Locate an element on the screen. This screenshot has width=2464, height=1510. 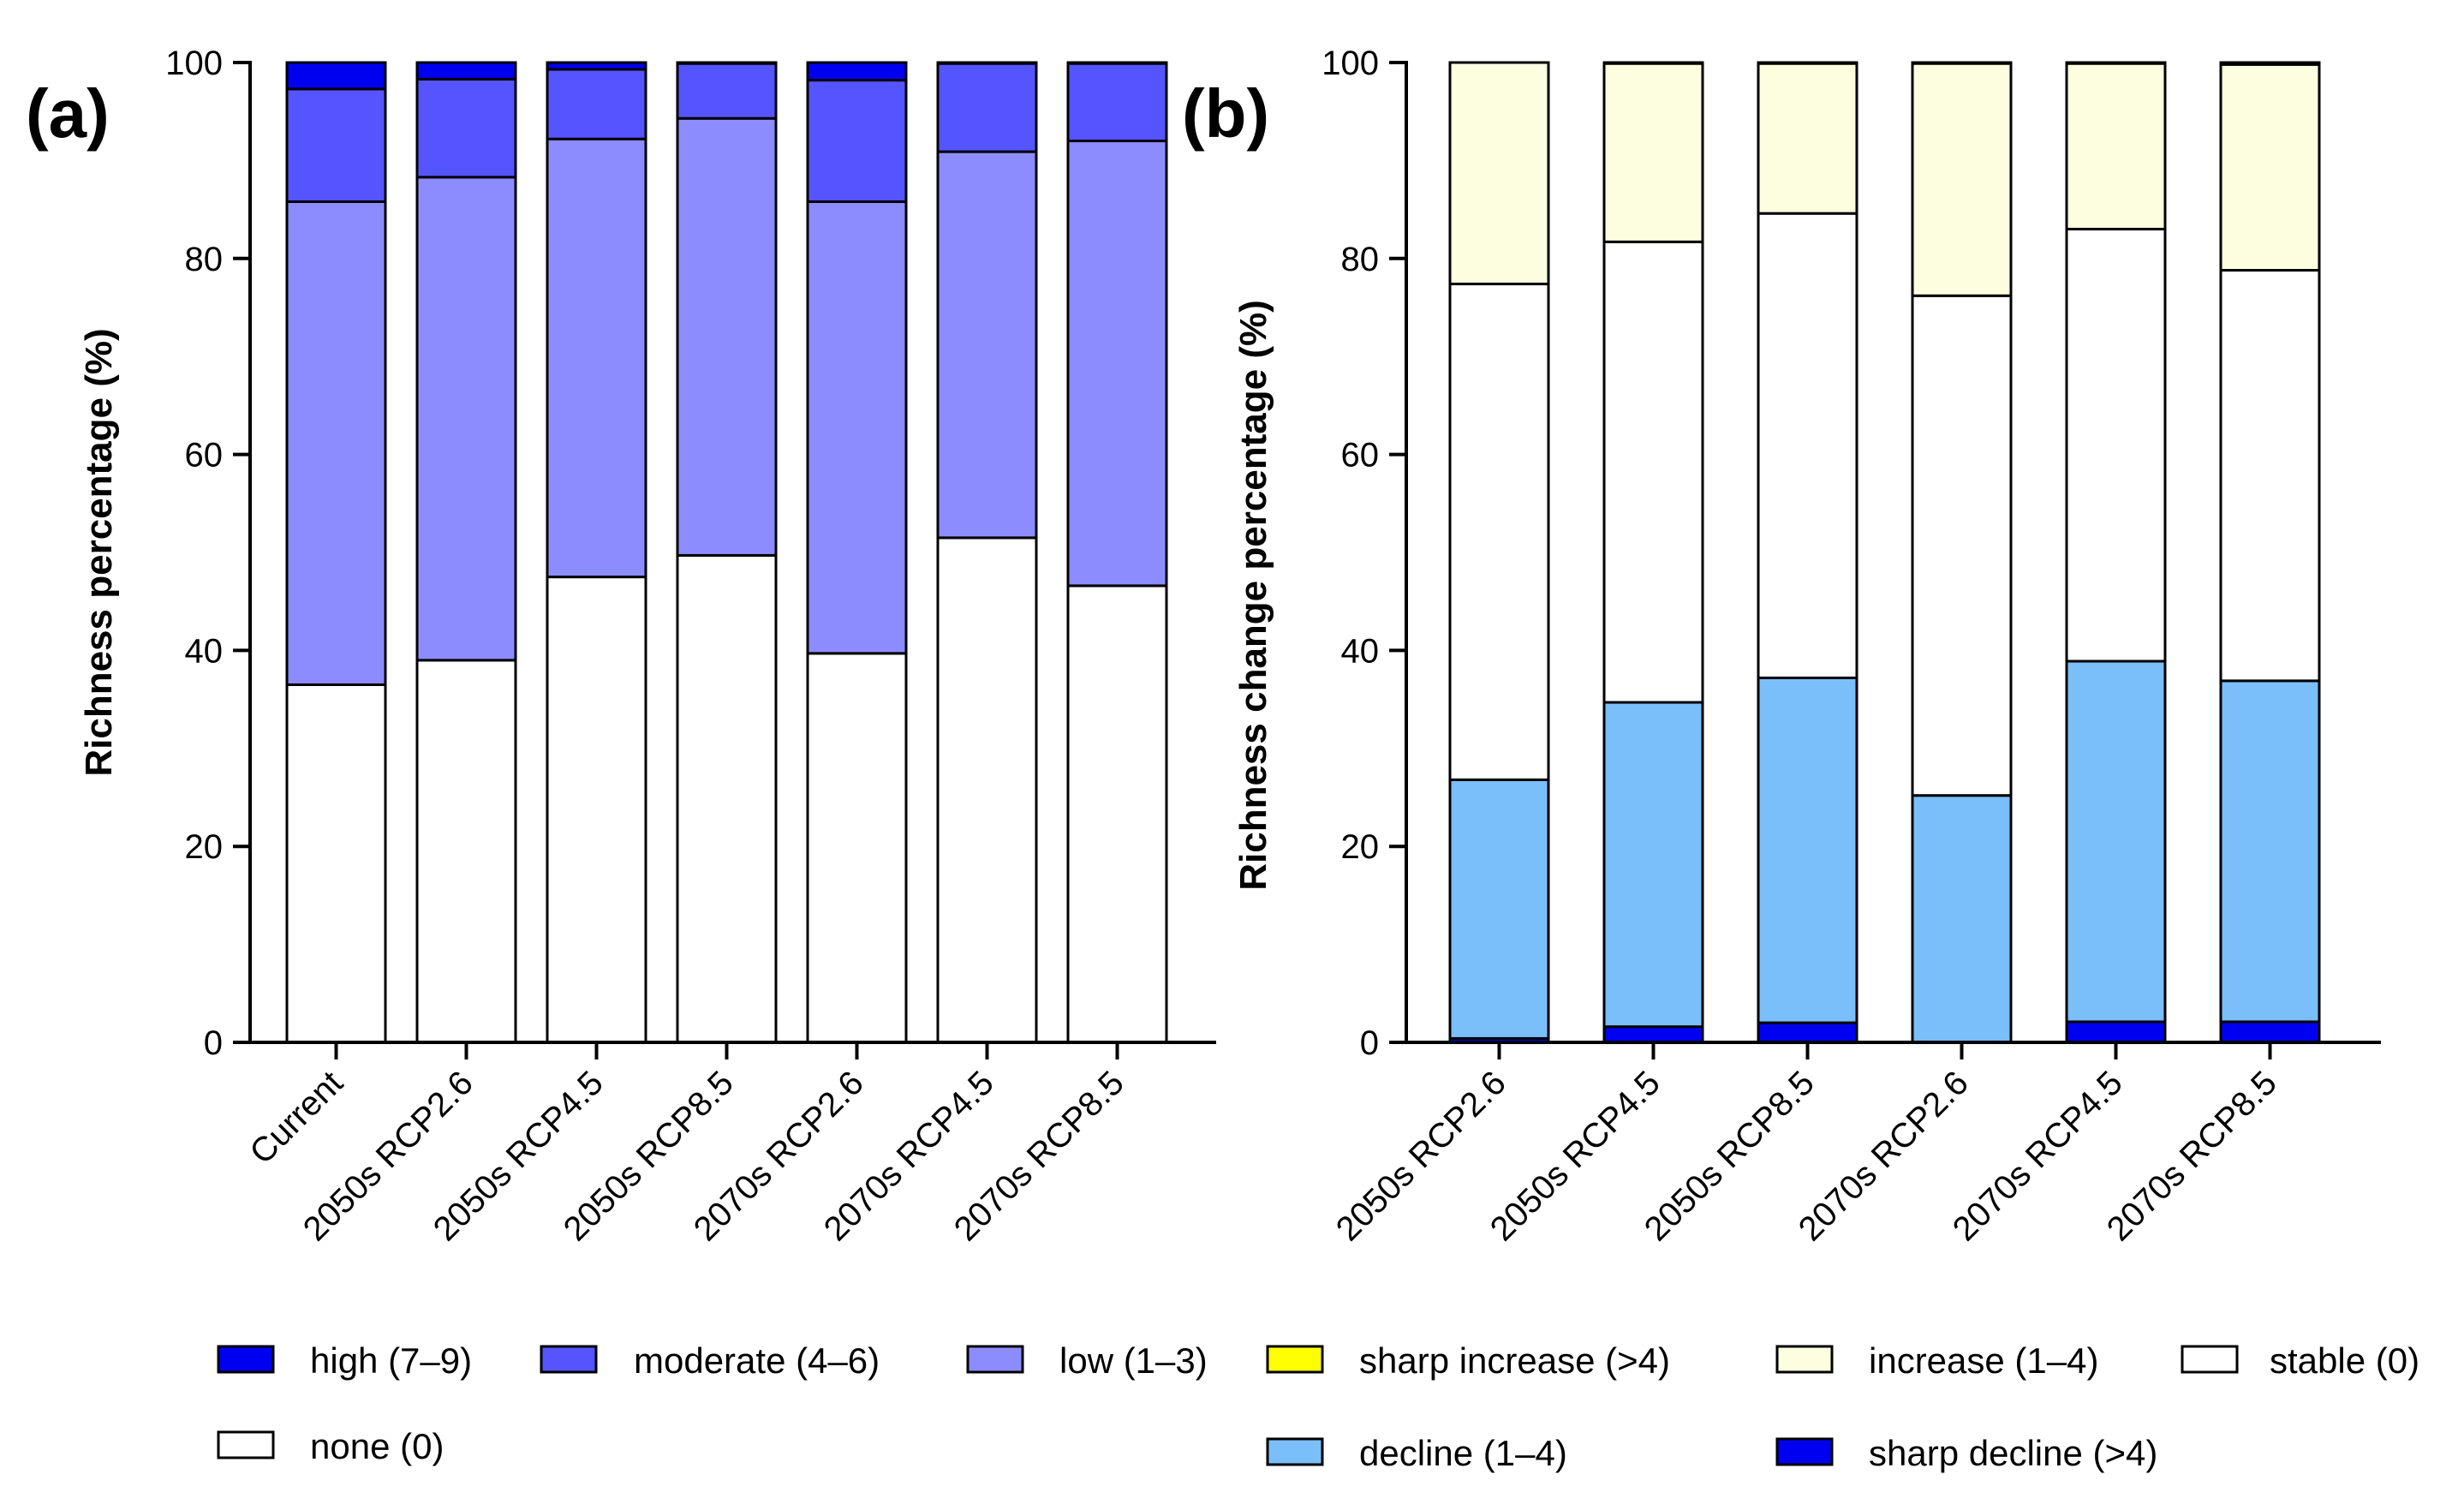
legend-label-sharp-increase: sharp increase (>4) is located at coordinates (1514, 1360).